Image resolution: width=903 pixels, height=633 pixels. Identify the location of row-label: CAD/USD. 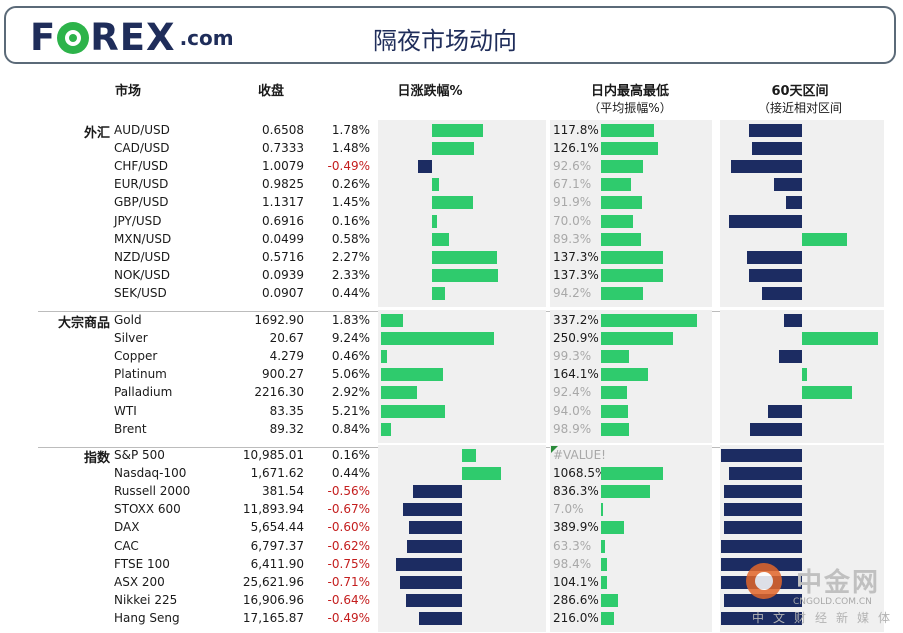
(142, 148).